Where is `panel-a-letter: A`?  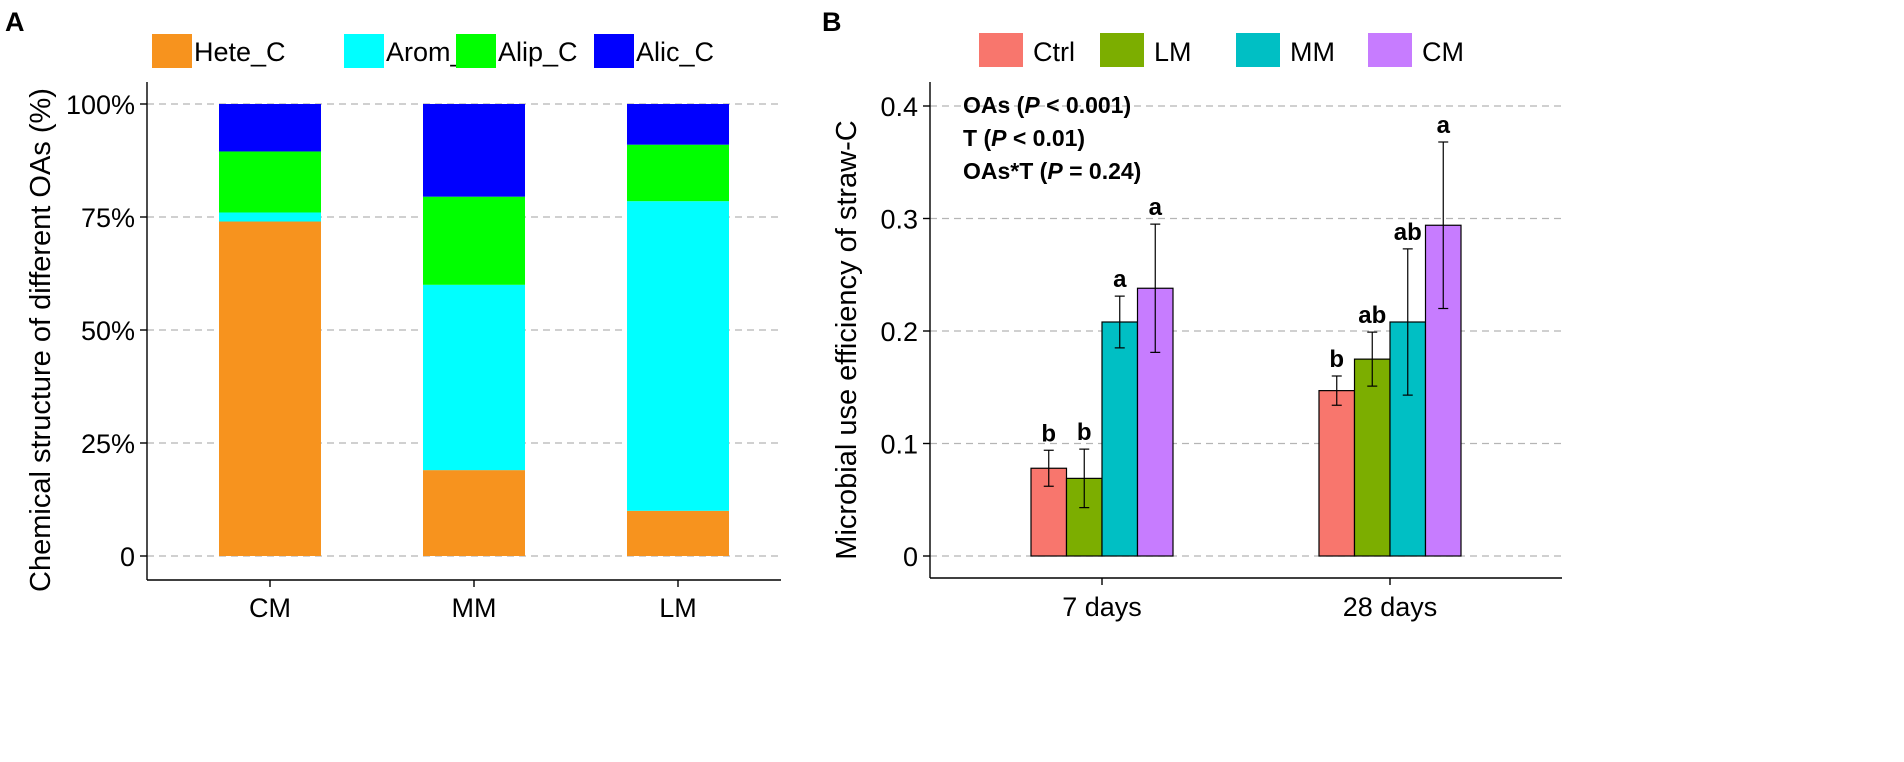 panel-a-letter: A is located at coordinates (15, 22).